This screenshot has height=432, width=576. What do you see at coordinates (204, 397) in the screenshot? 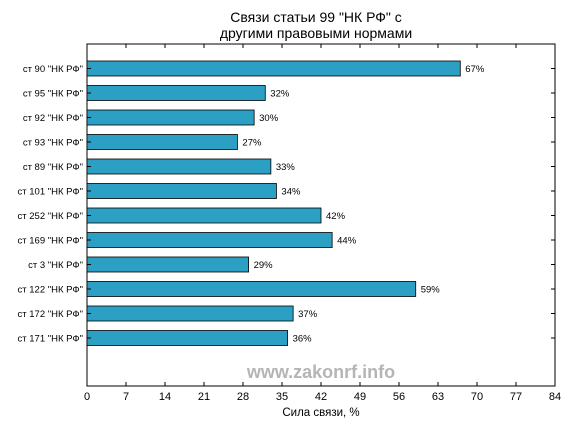
I see `x-tick-label: 21` at bounding box center [204, 397].